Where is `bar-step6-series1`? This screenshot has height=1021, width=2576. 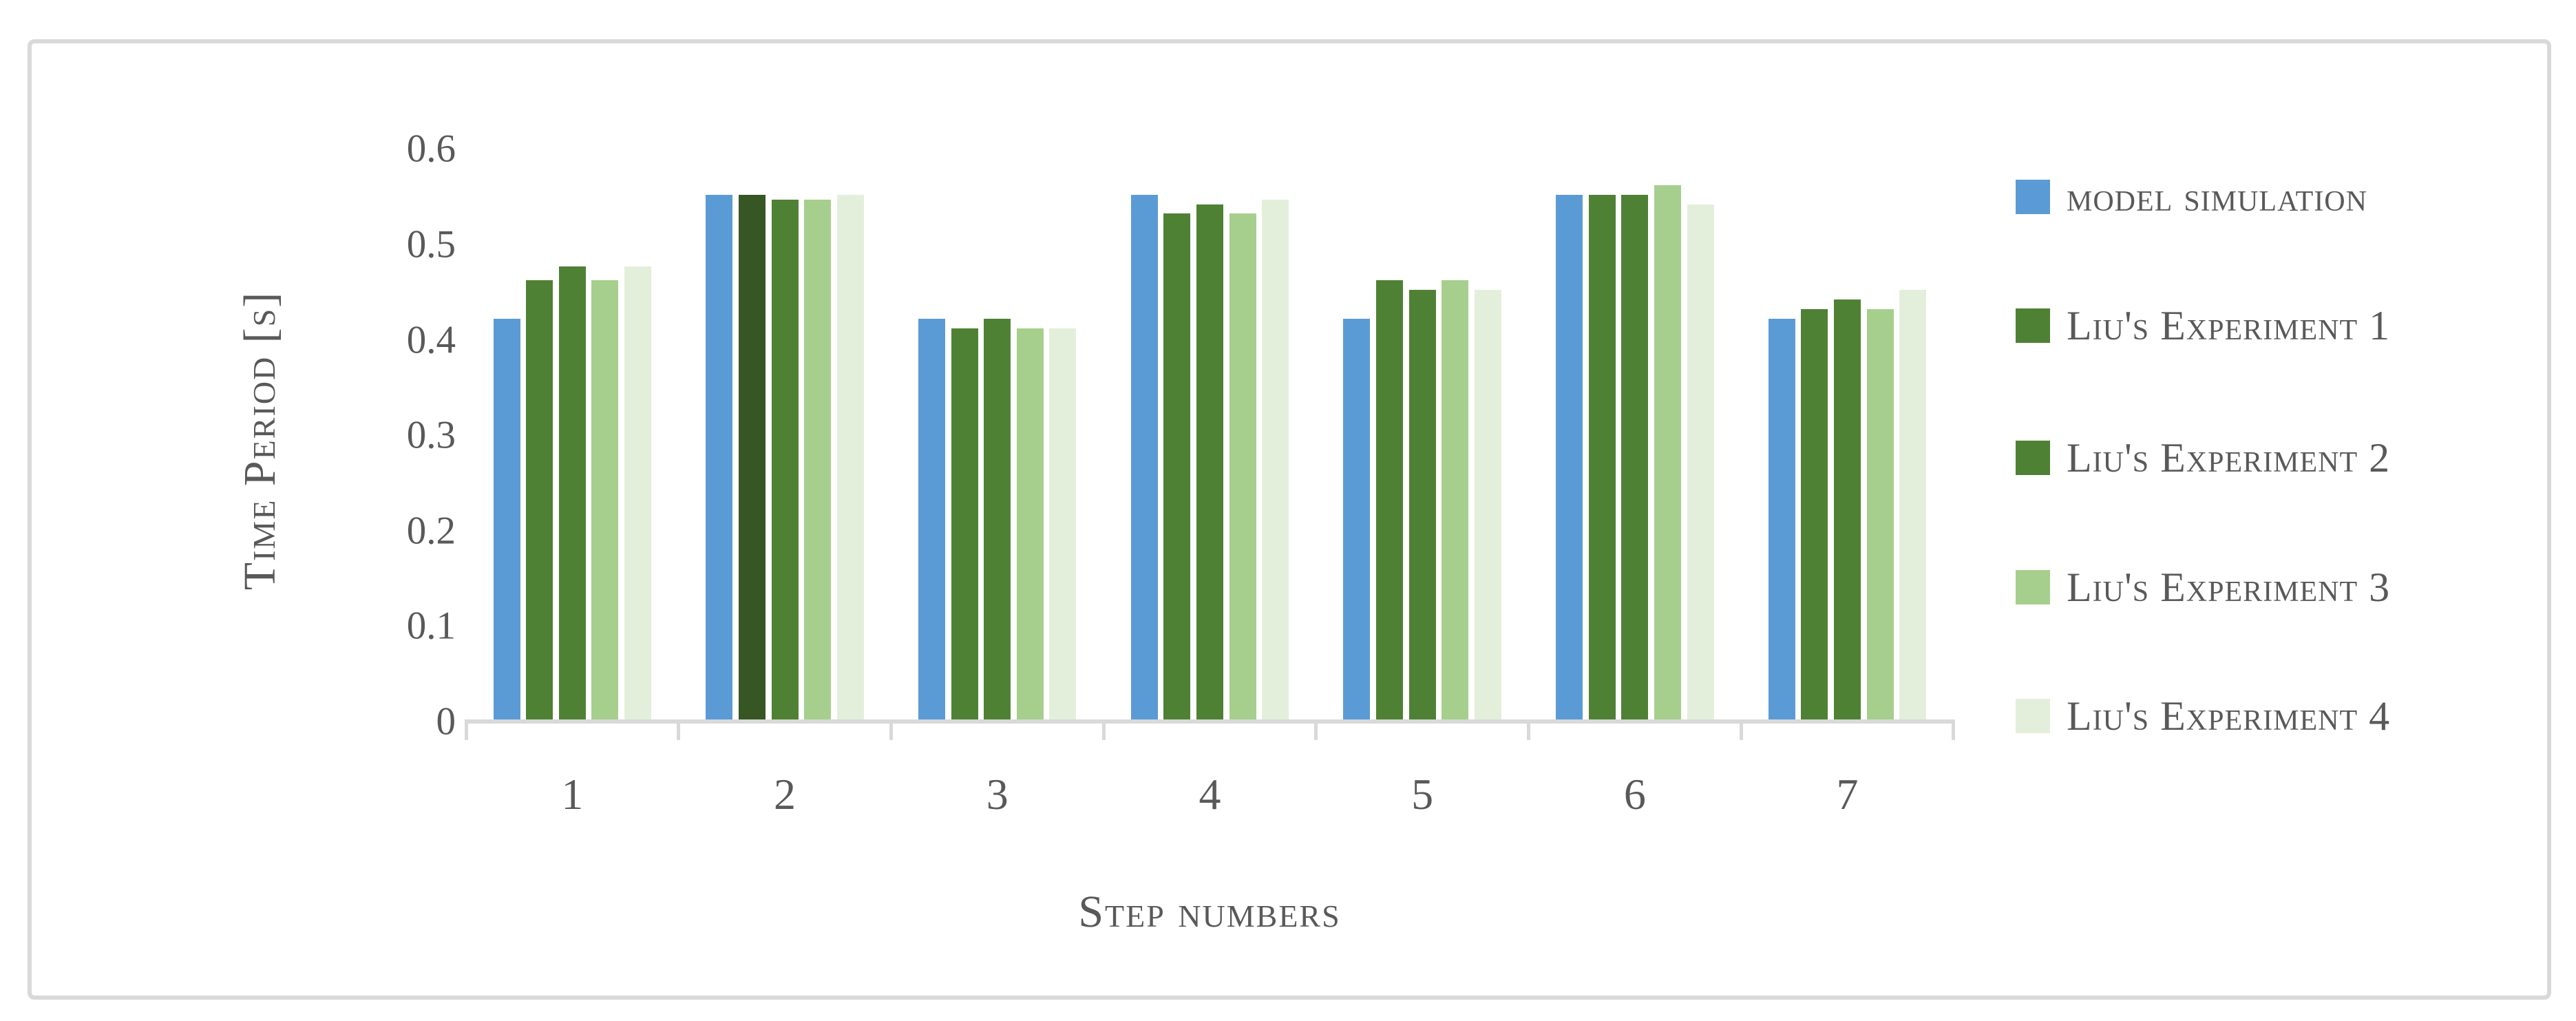 bar-step6-series1 is located at coordinates (1569, 457).